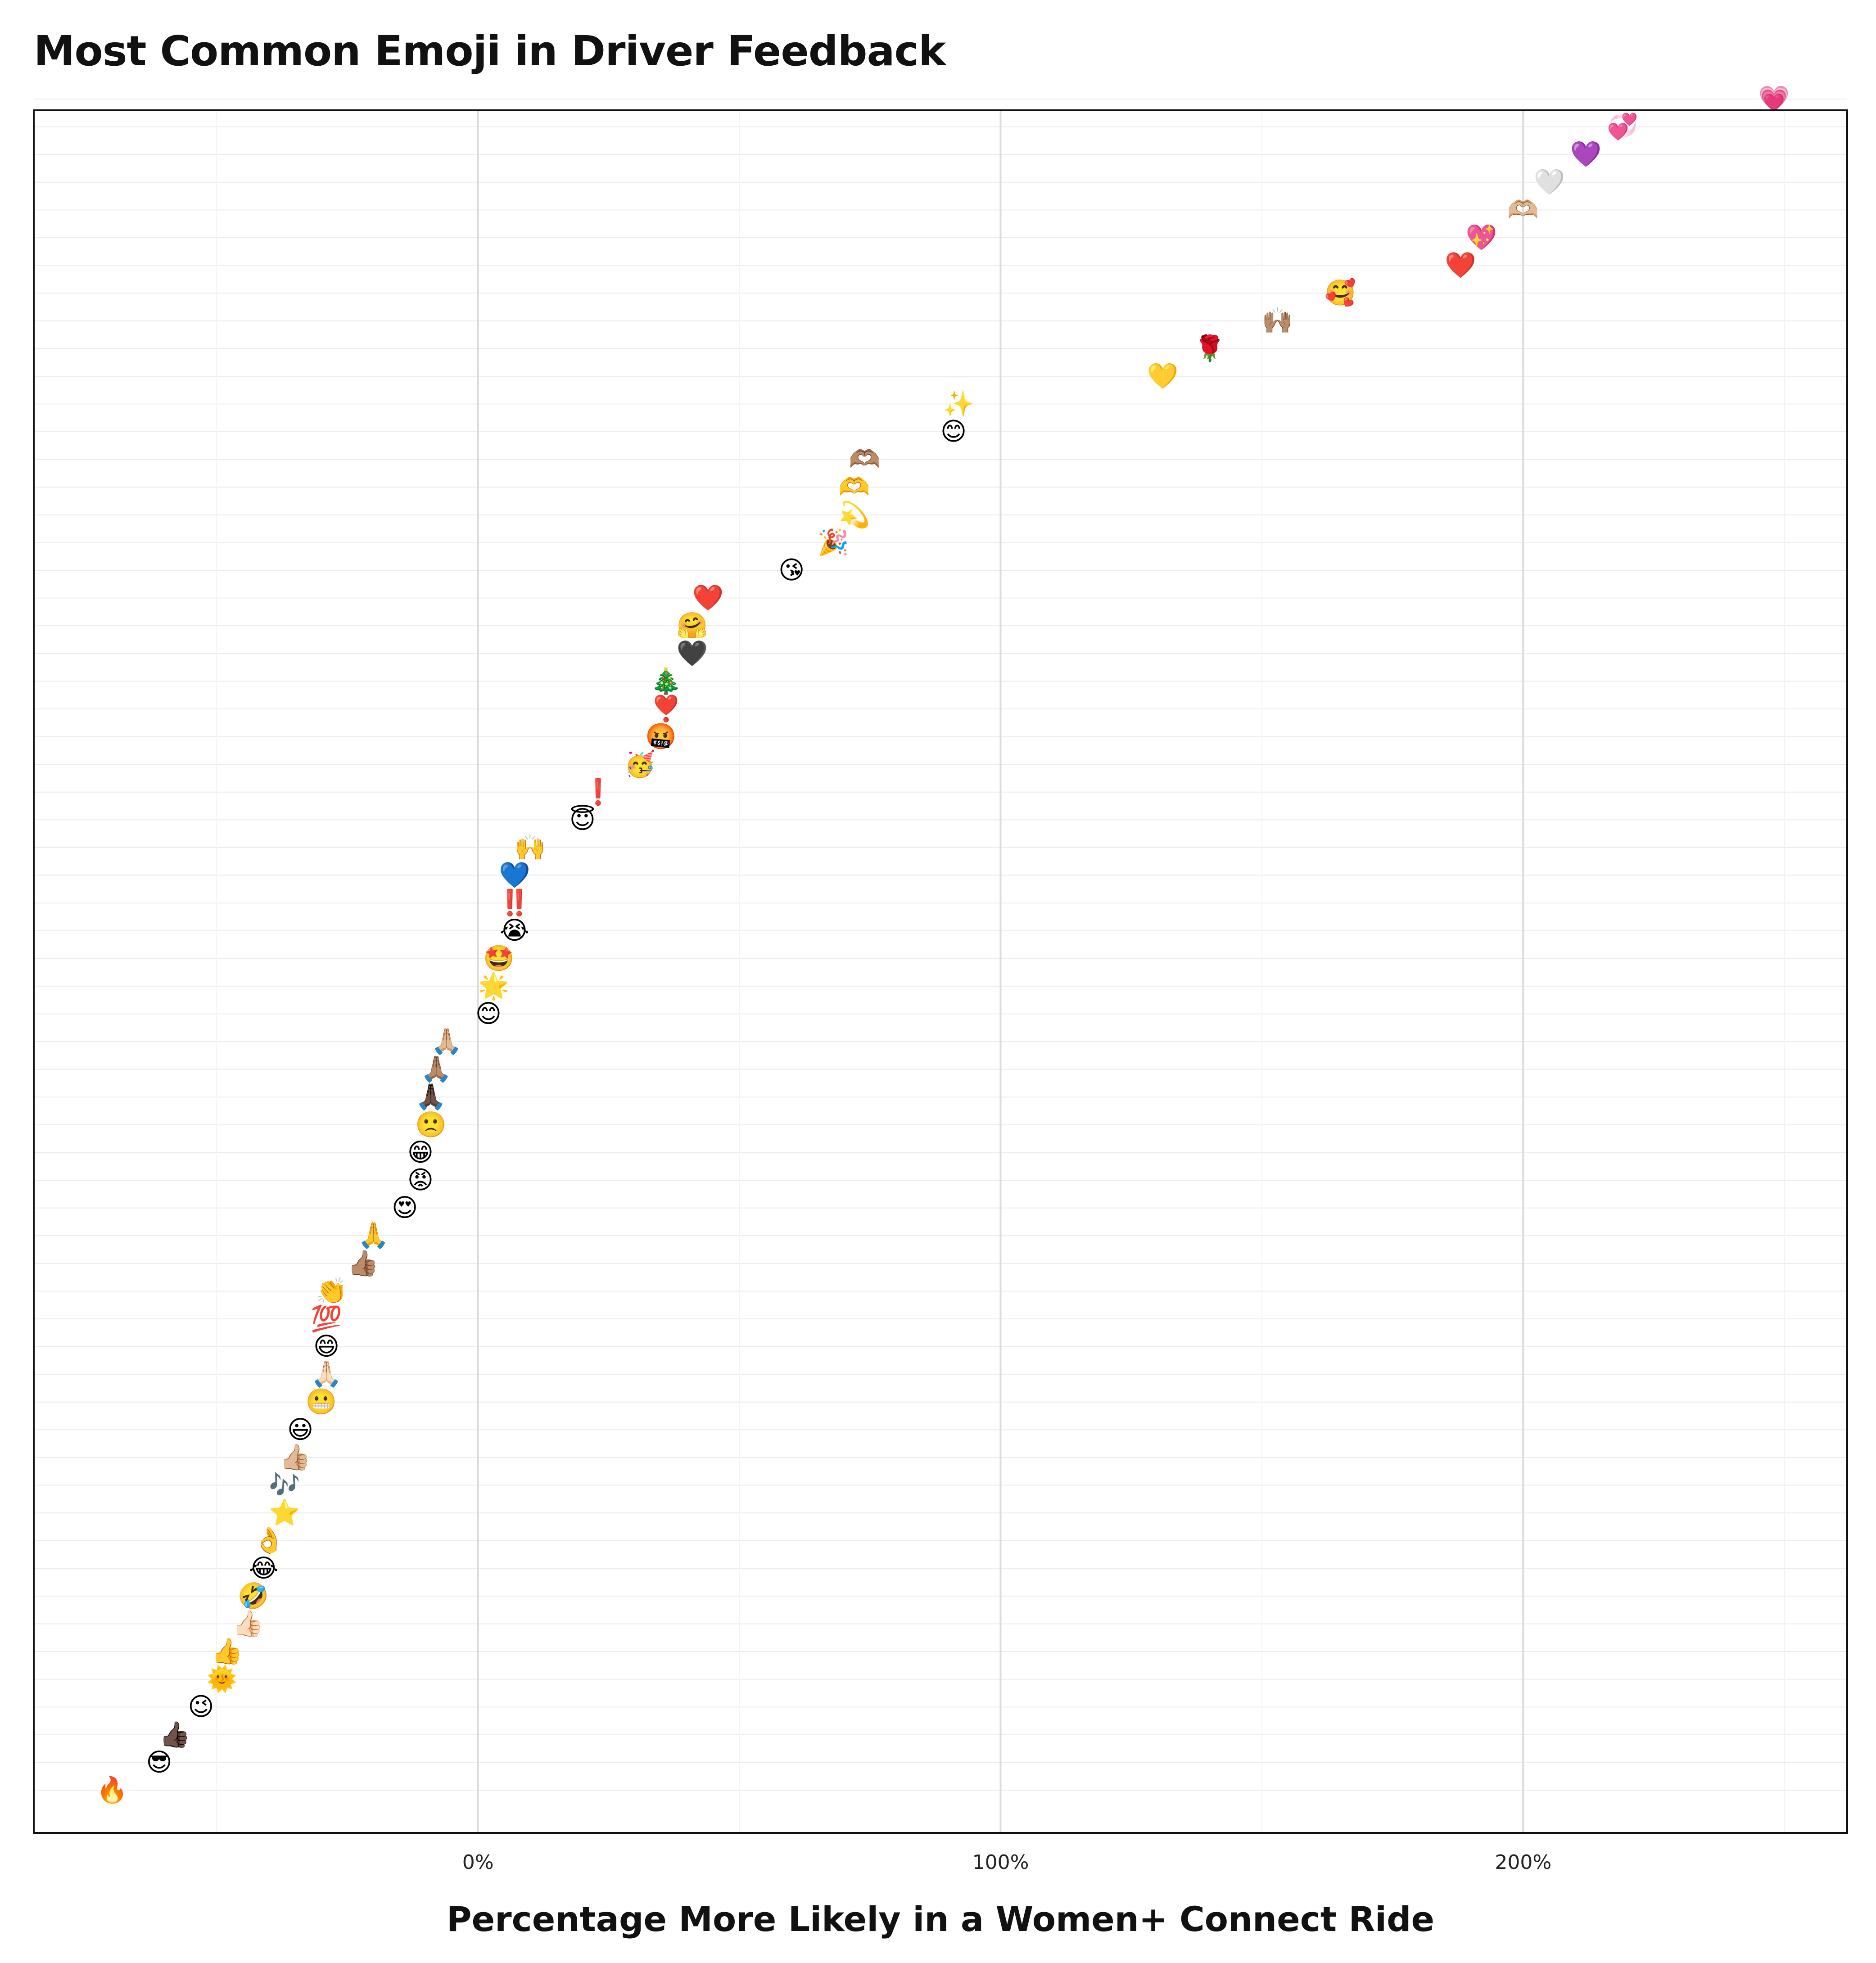 The image size is (1876, 1963). What do you see at coordinates (490, 51) in the screenshot?
I see `chart-title: Most Common Emoji in Driver Feedback` at bounding box center [490, 51].